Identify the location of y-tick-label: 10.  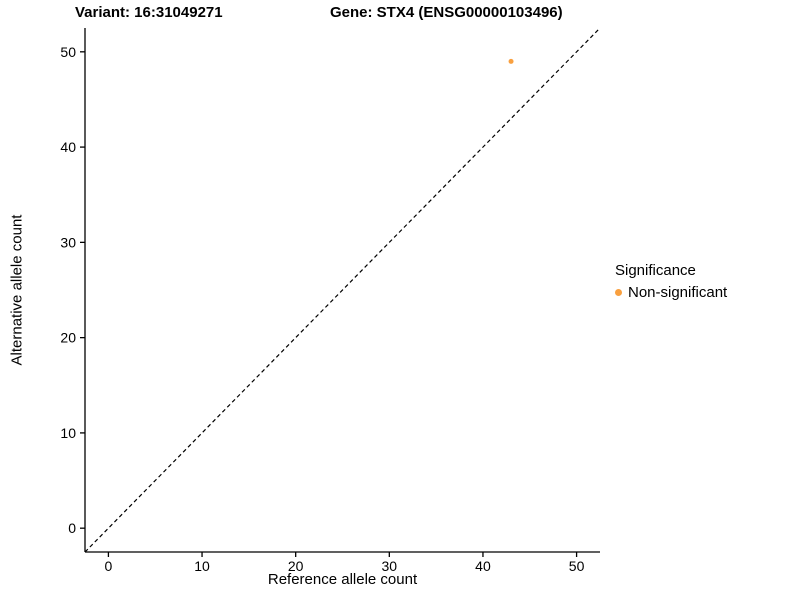
(68, 433).